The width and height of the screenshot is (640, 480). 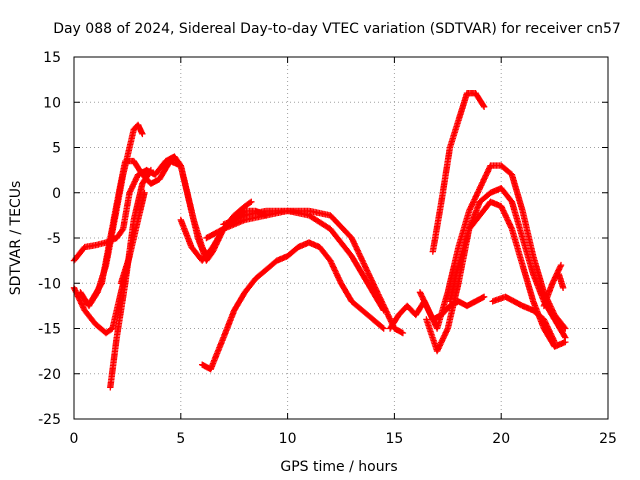 I want to click on y-axis-label: SDTVAR / TECUs, so click(x=16, y=238).